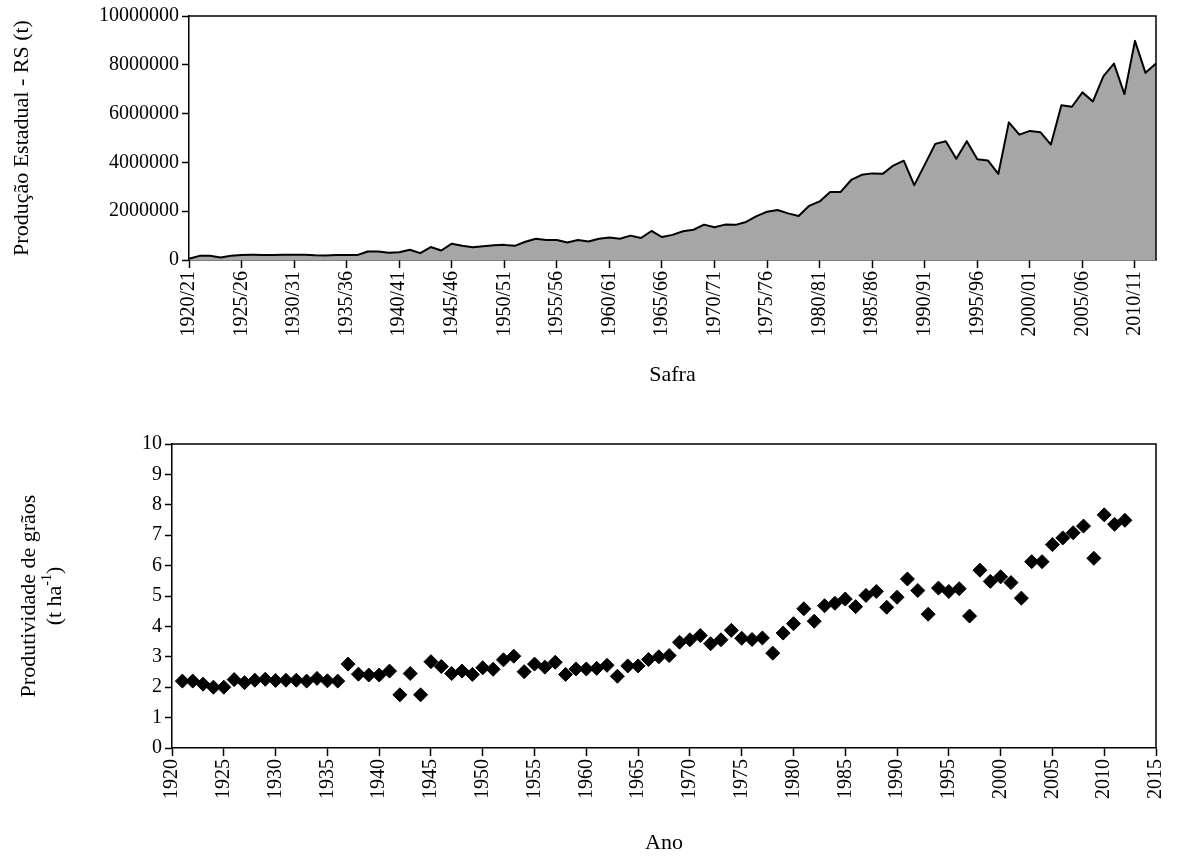 Image resolution: width=1183 pixels, height=866 pixels. I want to click on x-tick-label: 1930, so click(273, 779).